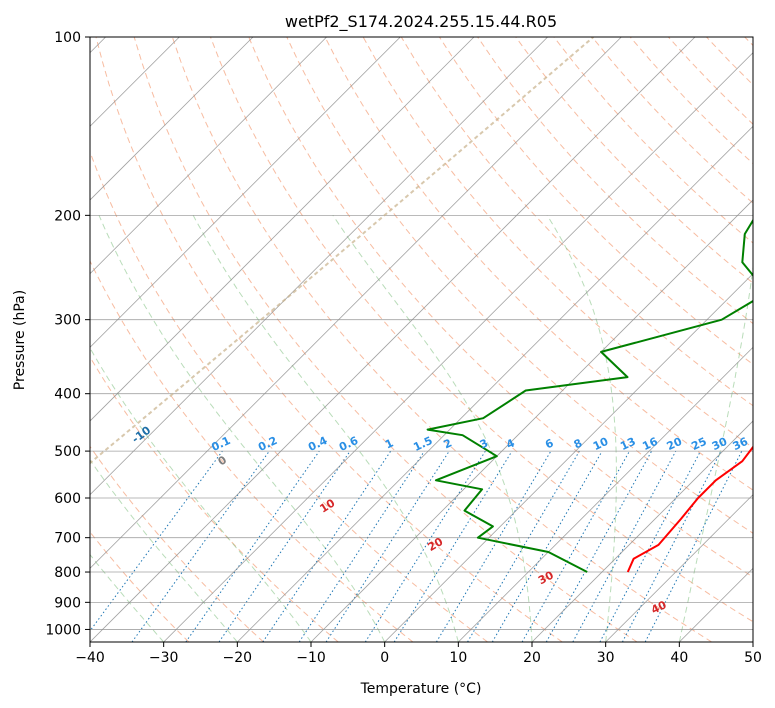 Image resolution: width=775 pixels, height=708 pixels. I want to click on y-tick-label: 800, so click(67, 573).